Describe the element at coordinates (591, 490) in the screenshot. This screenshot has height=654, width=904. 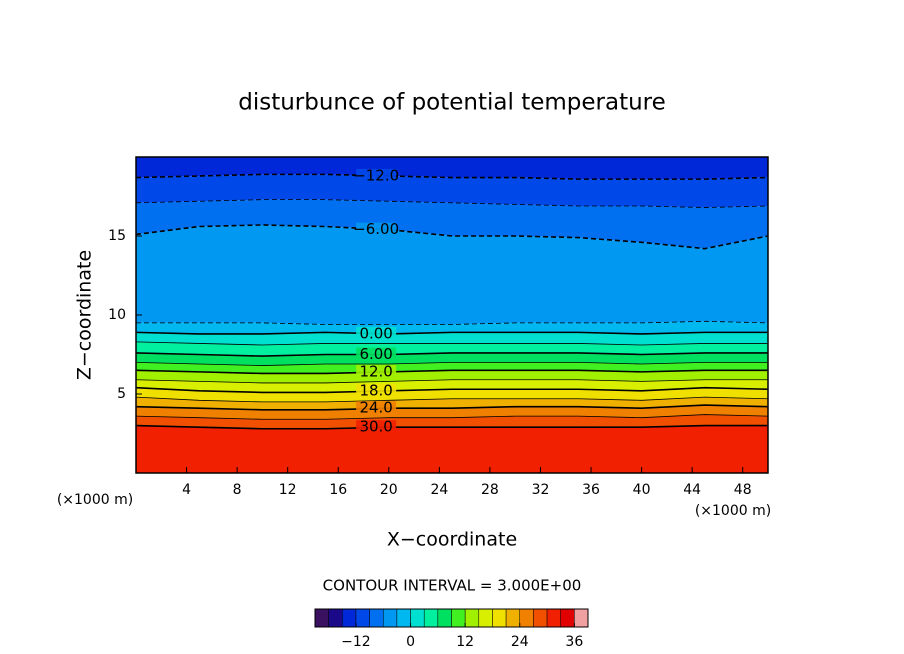
I see `x-tick-label: 36` at that location.